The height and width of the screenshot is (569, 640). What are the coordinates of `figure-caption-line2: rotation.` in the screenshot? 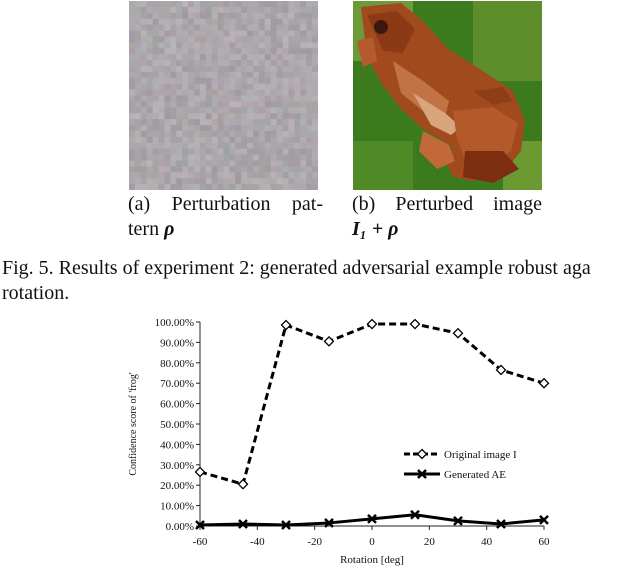 It's located at (36, 293).